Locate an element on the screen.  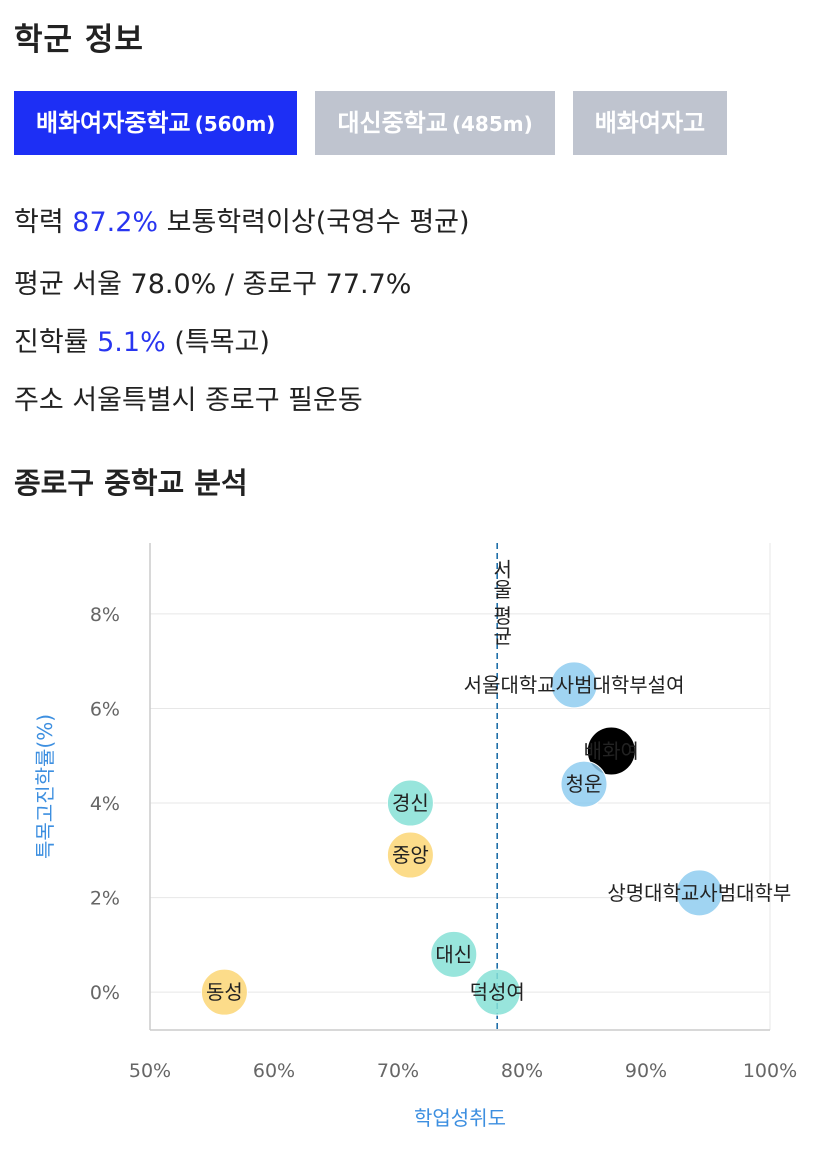
info-address: 주소 서울특별시 종로구 필운동 is located at coordinates (188, 397).